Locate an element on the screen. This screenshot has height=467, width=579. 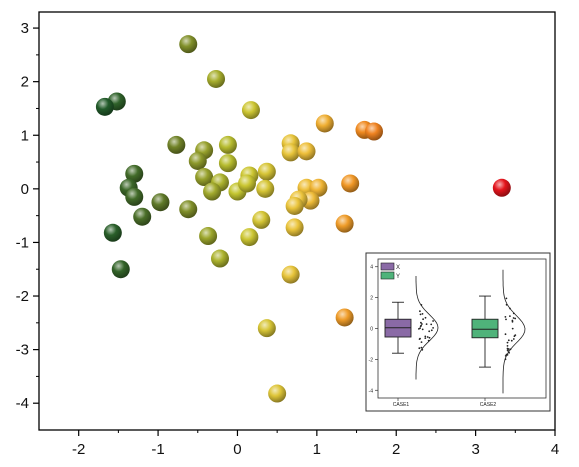
inset-y-tick-label: 4 is located at coordinates (371, 268).